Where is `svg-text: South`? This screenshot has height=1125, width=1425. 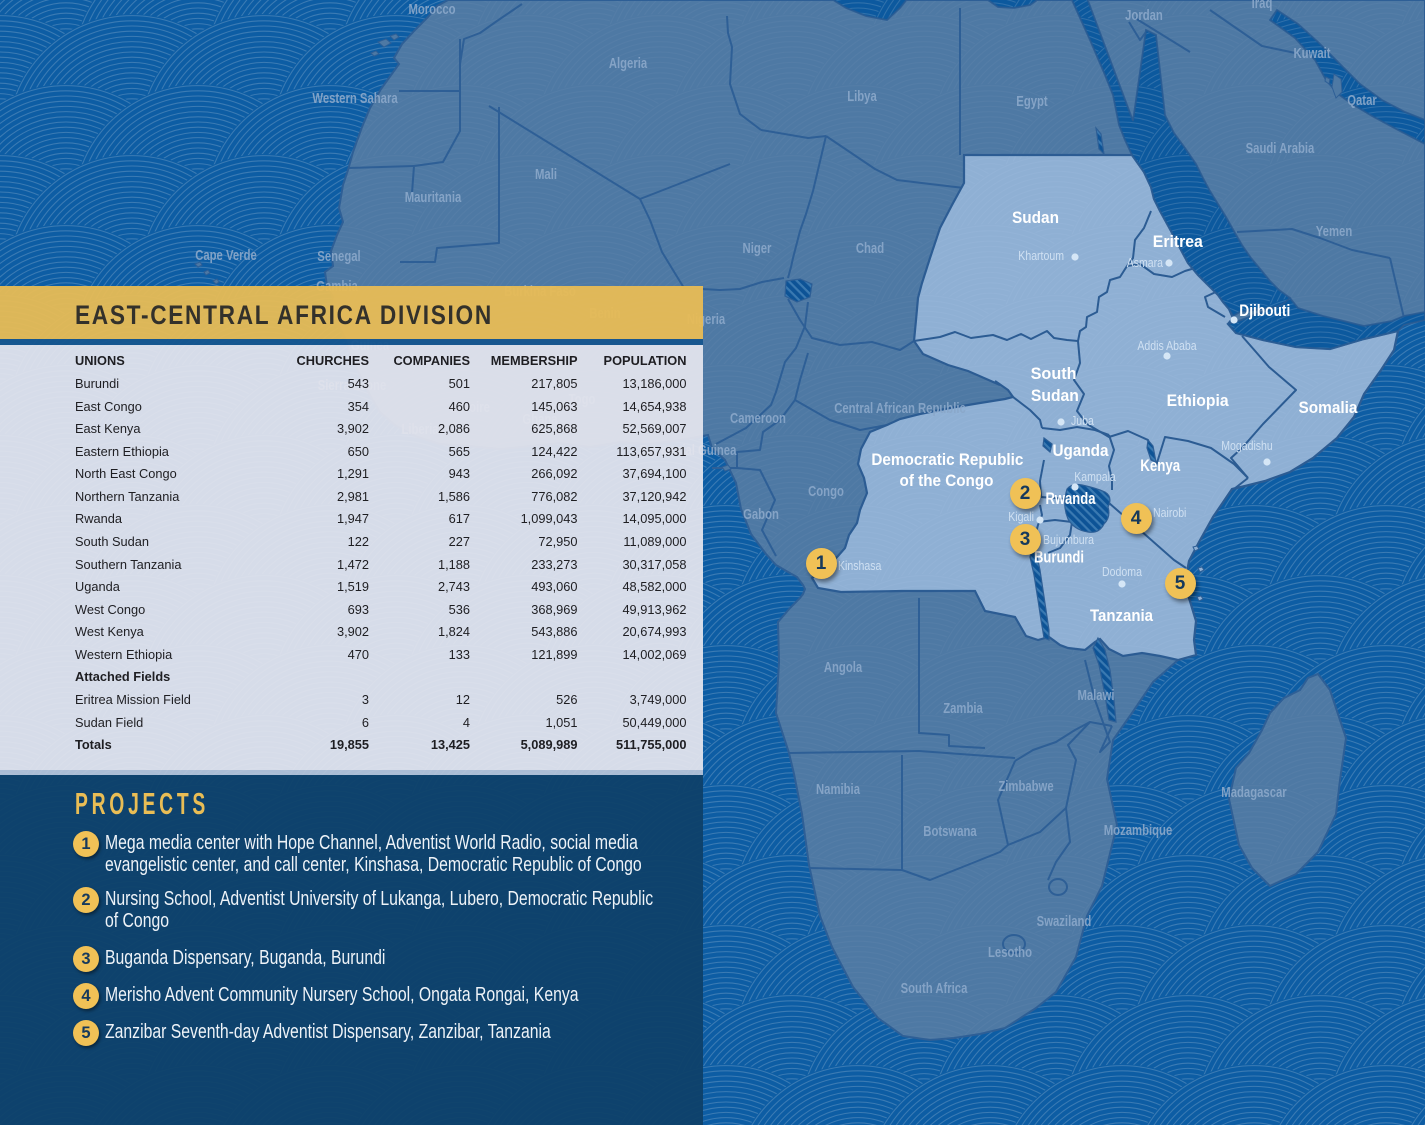 svg-text: South is located at coordinates (1054, 373).